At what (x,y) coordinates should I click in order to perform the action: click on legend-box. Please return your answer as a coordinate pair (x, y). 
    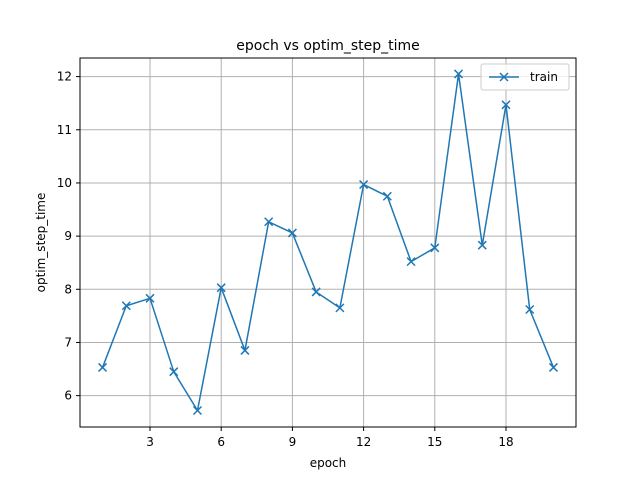
    Looking at the image, I should click on (525, 77).